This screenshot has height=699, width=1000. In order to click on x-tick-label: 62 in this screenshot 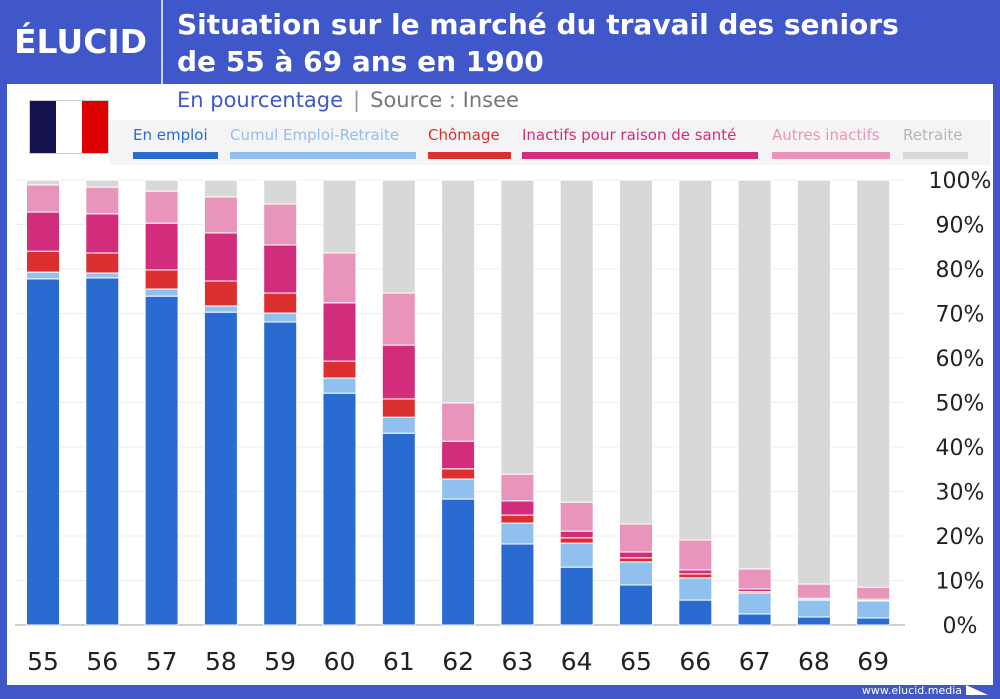, I will do `click(458, 661)`.